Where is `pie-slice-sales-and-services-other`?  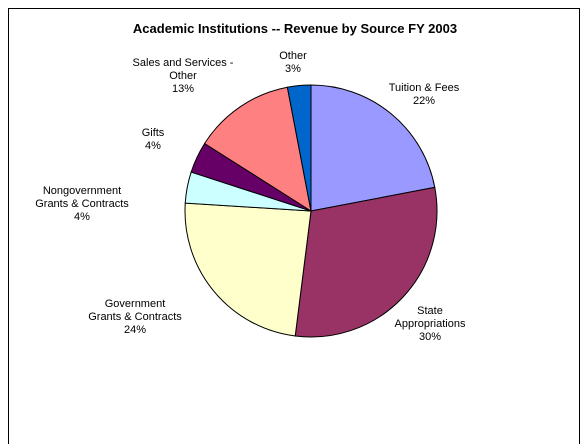
pie-slice-sales-and-services-other is located at coordinates (257, 149).